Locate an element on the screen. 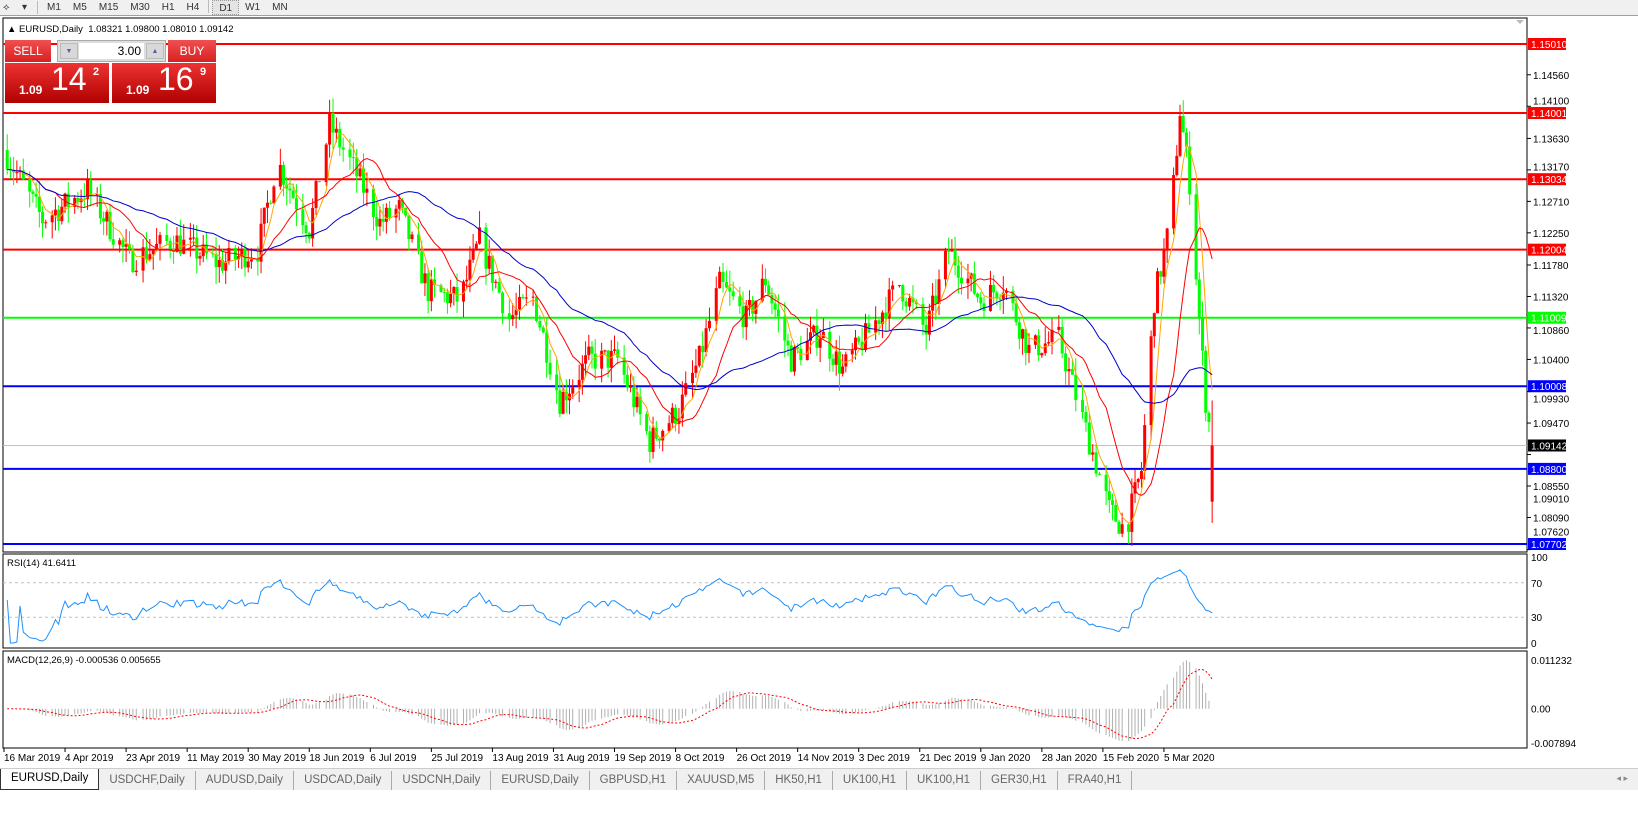  price-tick-label: 1.13170 is located at coordinates (1551, 168).